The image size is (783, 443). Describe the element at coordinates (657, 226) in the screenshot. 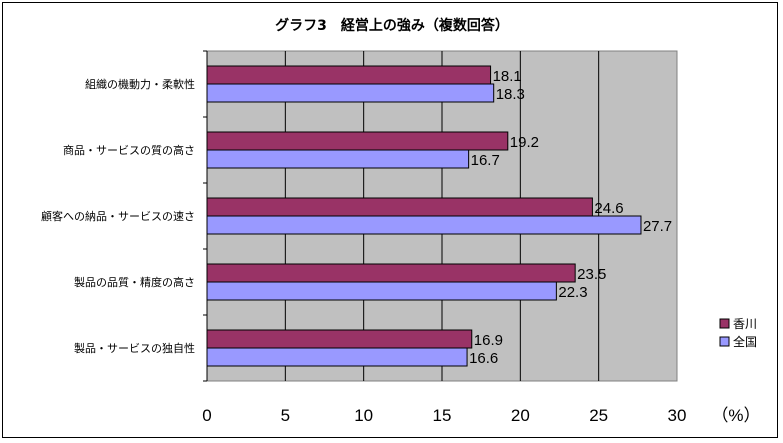

I see `data-label: 27.7` at that location.